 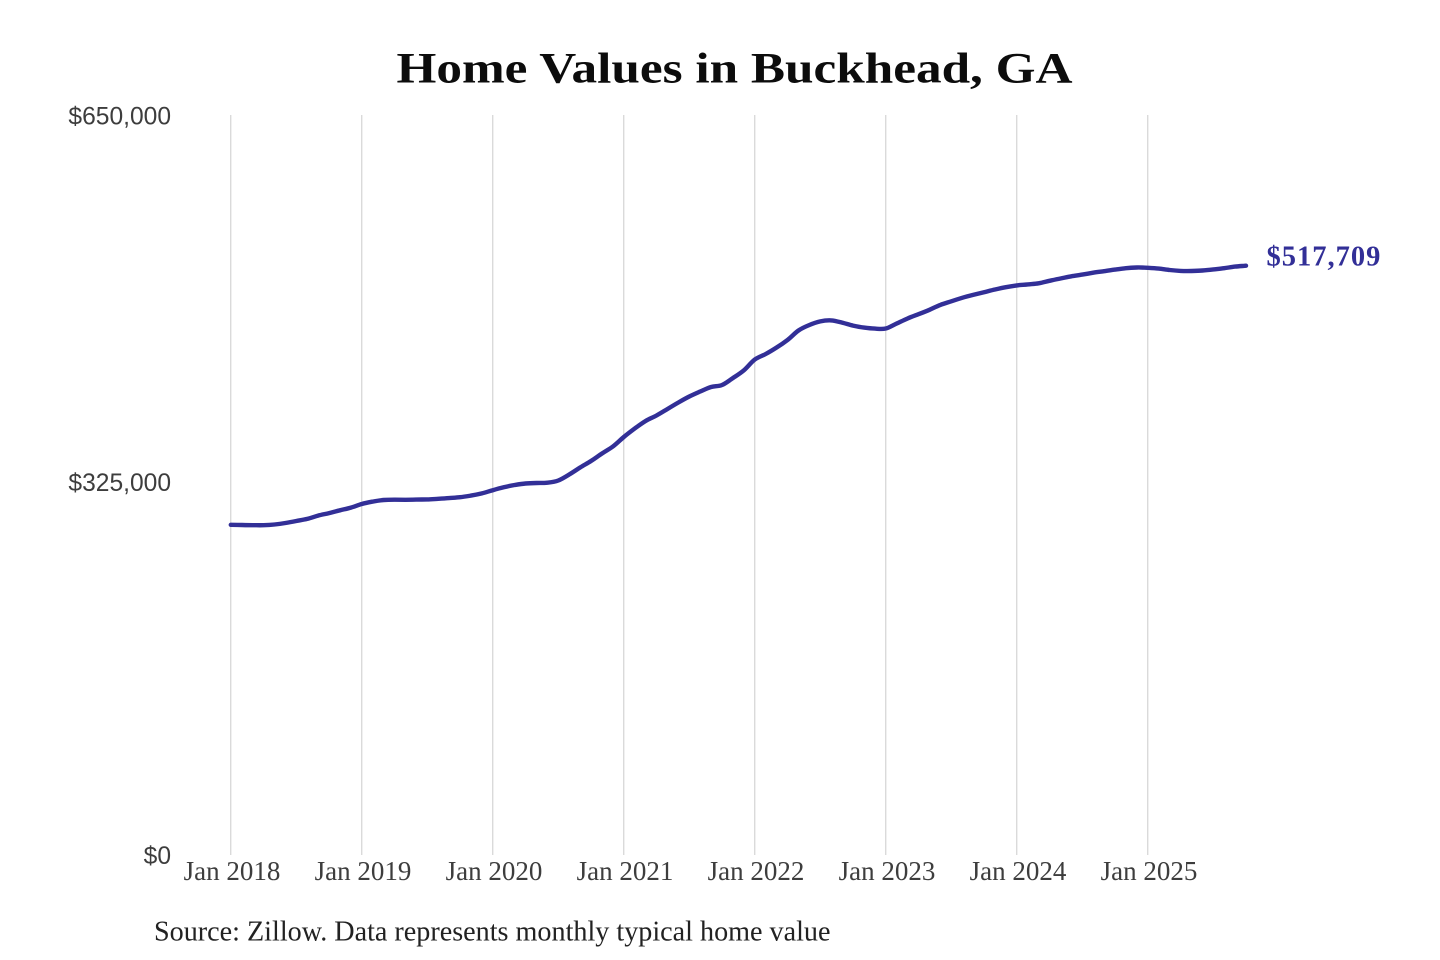 What do you see at coordinates (735, 69) in the screenshot?
I see `svg-text: Home Values in Buckhead, GA` at bounding box center [735, 69].